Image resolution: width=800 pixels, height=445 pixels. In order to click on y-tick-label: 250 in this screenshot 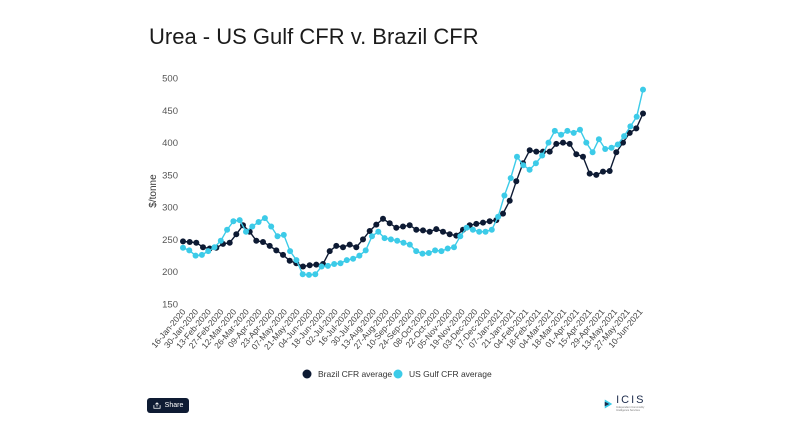, I will do `click(170, 240)`.